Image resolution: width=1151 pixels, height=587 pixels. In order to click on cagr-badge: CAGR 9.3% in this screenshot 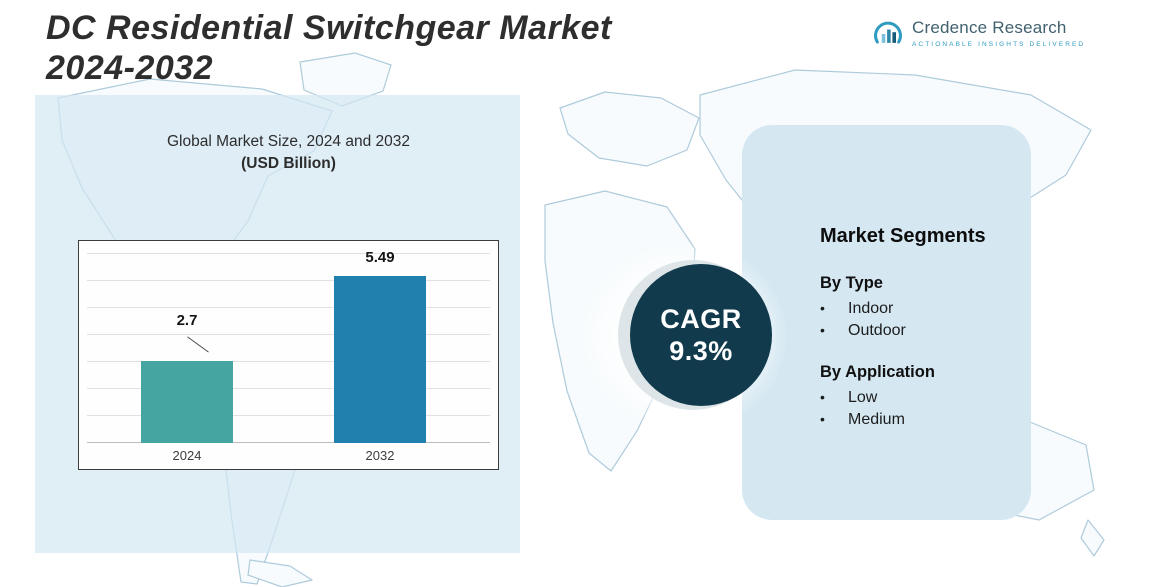, I will do `click(698, 338)`.